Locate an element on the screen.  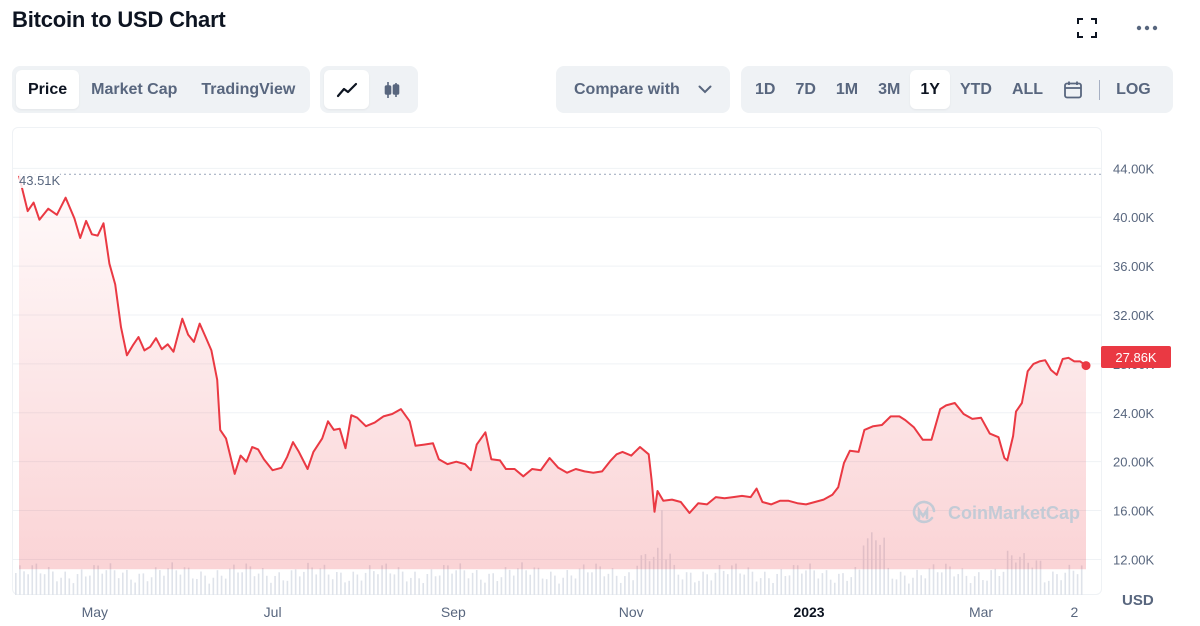
y-tick-label: 16.00K is located at coordinates (1134, 511).